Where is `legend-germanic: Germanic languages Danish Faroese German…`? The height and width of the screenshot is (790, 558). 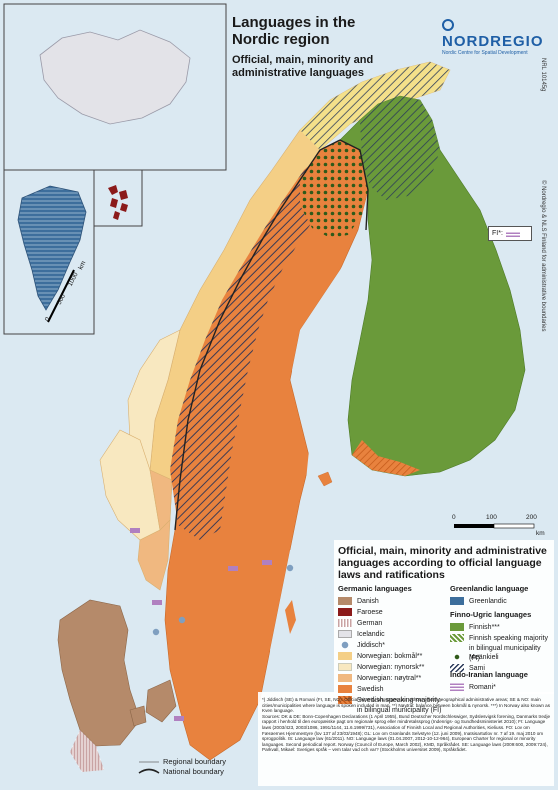 legend-germanic: Germanic languages Danish Faroese German… is located at coordinates (392, 649).